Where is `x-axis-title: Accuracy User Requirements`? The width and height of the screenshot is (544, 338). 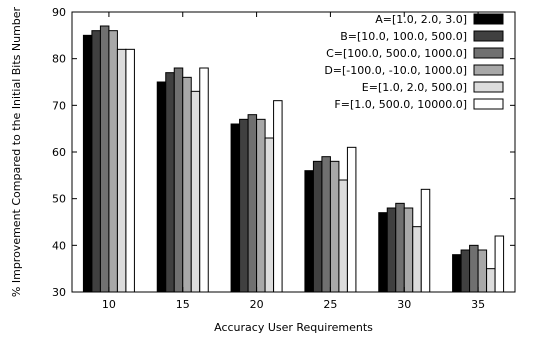
x-axis-title: Accuracy User Requirements is located at coordinates (293, 327).